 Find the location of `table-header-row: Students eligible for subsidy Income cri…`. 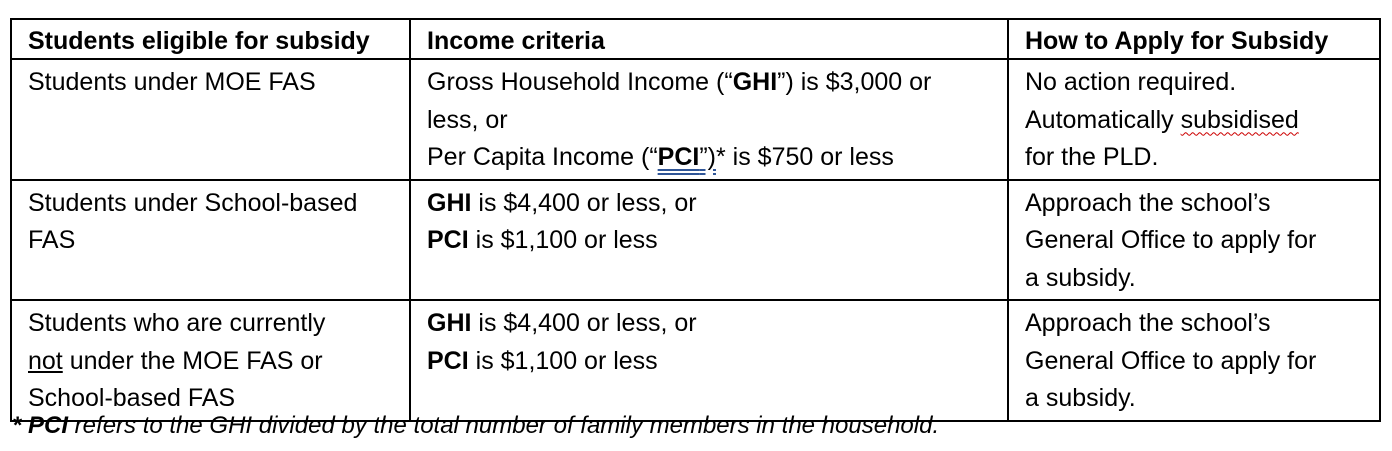

table-header-row: Students eligible for subsidy Income cri… is located at coordinates (695, 39).